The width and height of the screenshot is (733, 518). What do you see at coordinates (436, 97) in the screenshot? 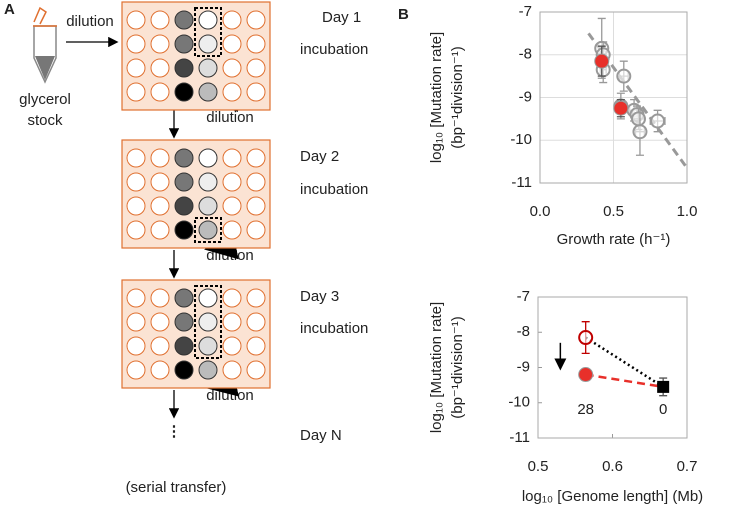
I see `y-axis-label: log₁₀ [Mutation rate]` at bounding box center [436, 97].